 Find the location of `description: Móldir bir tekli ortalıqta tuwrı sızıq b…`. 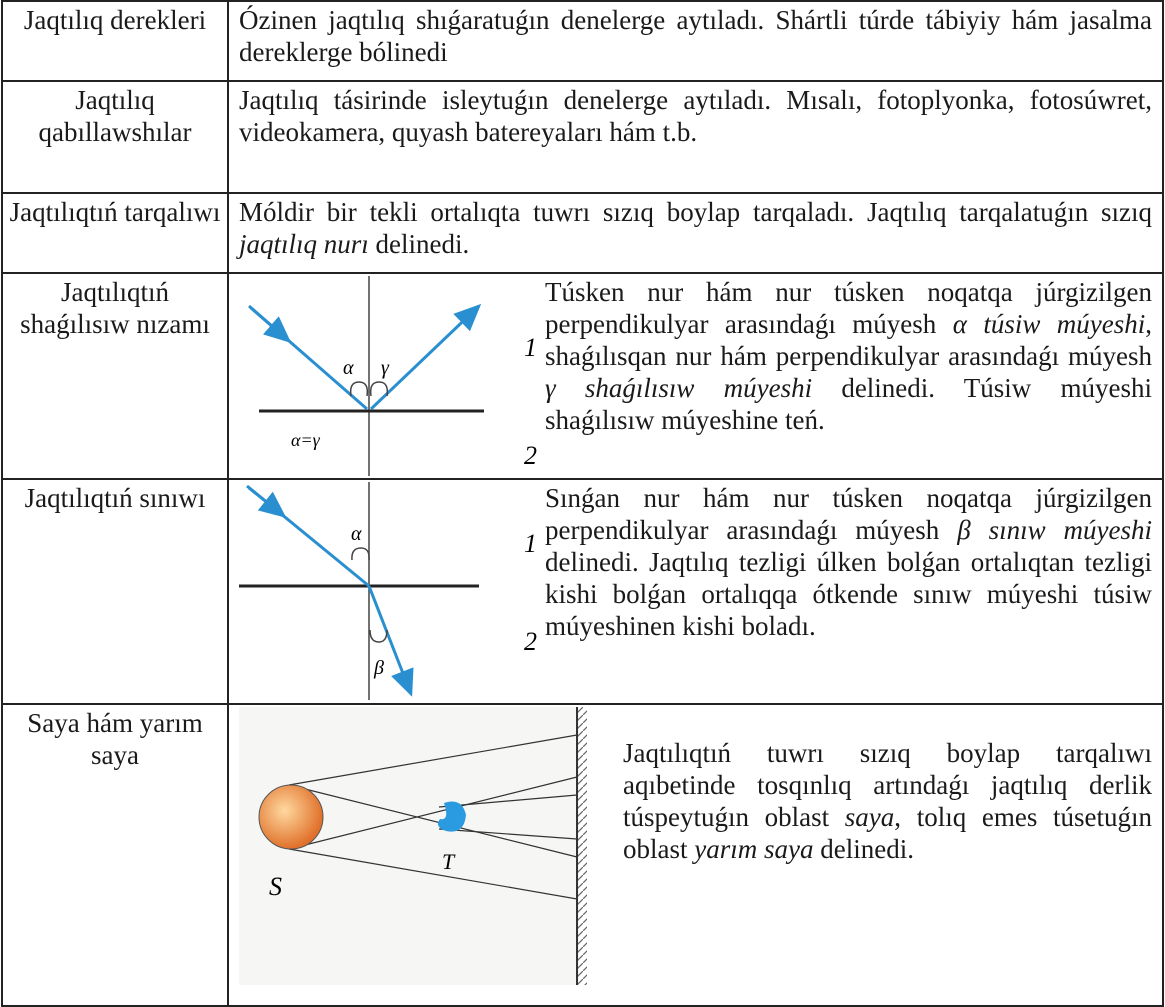

description: Móldir bir tekli ortalıqta tuwrı sızıq b… is located at coordinates (695, 233).